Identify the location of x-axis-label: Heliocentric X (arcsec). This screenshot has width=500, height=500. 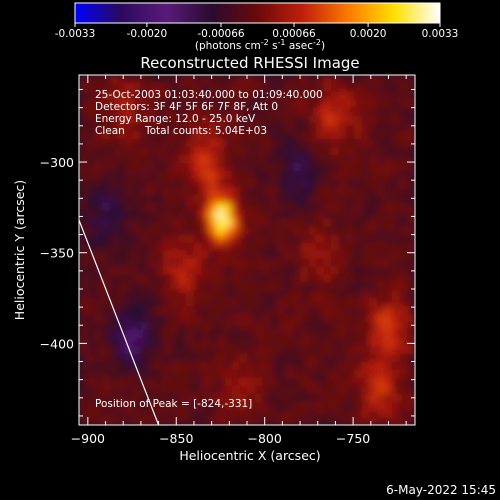
(249, 455).